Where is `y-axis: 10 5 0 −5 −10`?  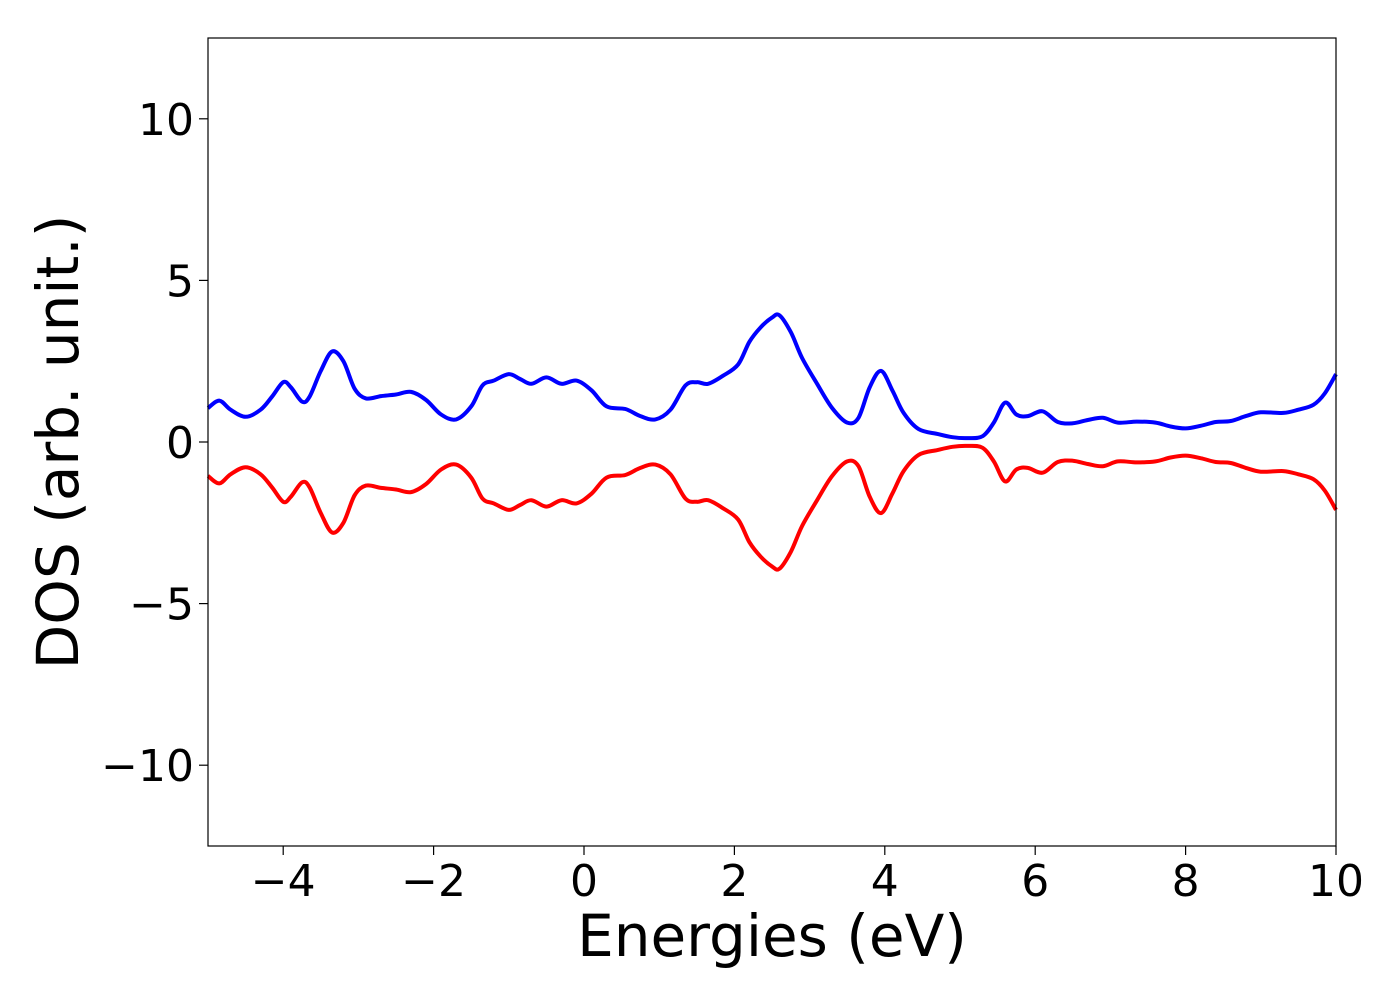
y-axis: 10 5 0 −5 −10 is located at coordinates (154, 443).